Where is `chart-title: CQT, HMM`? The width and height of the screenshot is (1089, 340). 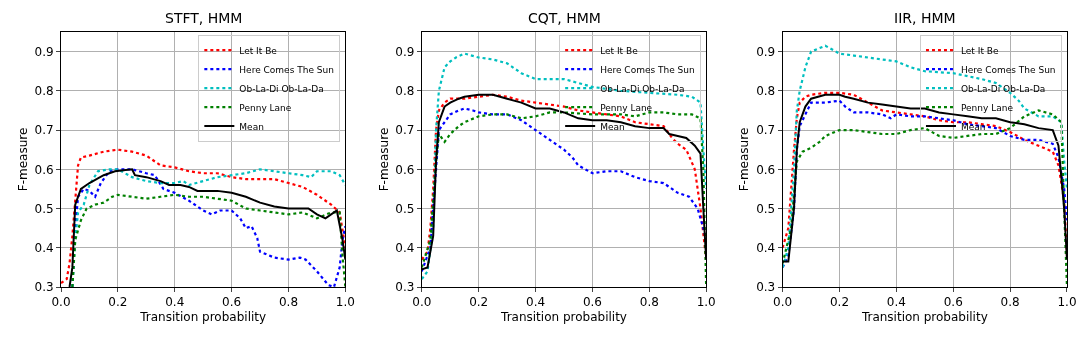
chart-title: CQT, HMM is located at coordinates (564, 18).